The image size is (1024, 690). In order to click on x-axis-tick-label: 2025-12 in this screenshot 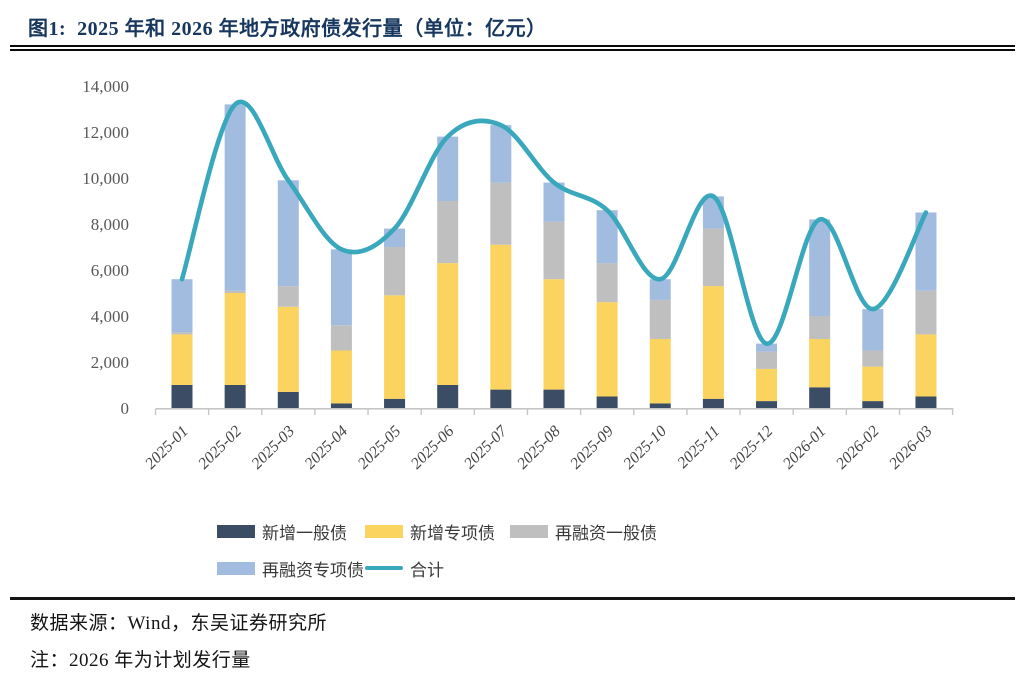, I will do `click(752, 448)`.